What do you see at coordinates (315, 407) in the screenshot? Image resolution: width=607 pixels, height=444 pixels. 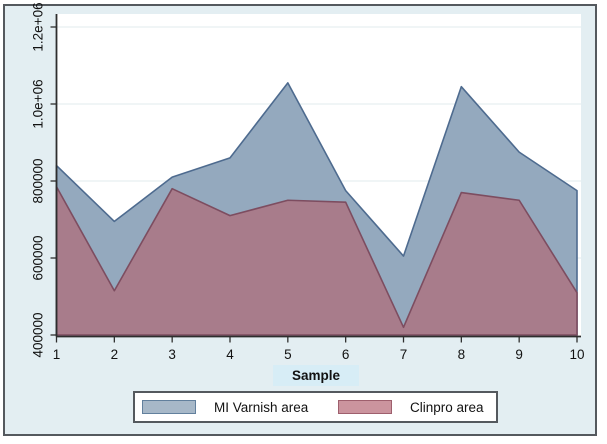 I see `legend: MI Varnish area Clinpro area` at bounding box center [315, 407].